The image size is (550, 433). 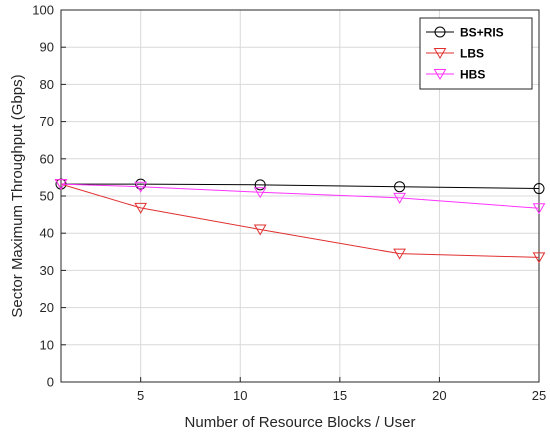 I want to click on y-tick-label: 20, so click(x=47, y=307).